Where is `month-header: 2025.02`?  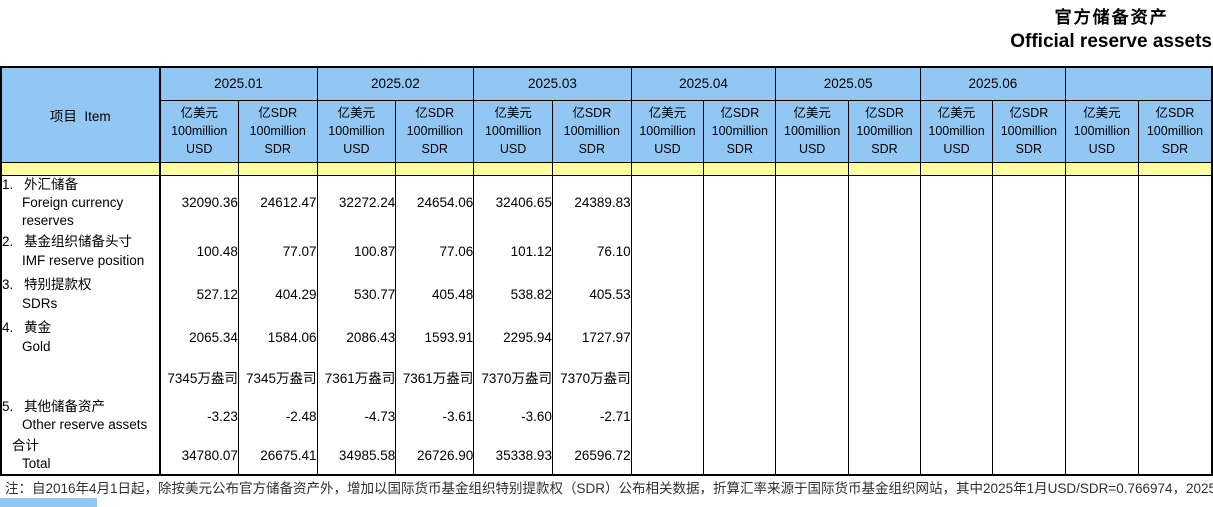 month-header: 2025.02 is located at coordinates (395, 83).